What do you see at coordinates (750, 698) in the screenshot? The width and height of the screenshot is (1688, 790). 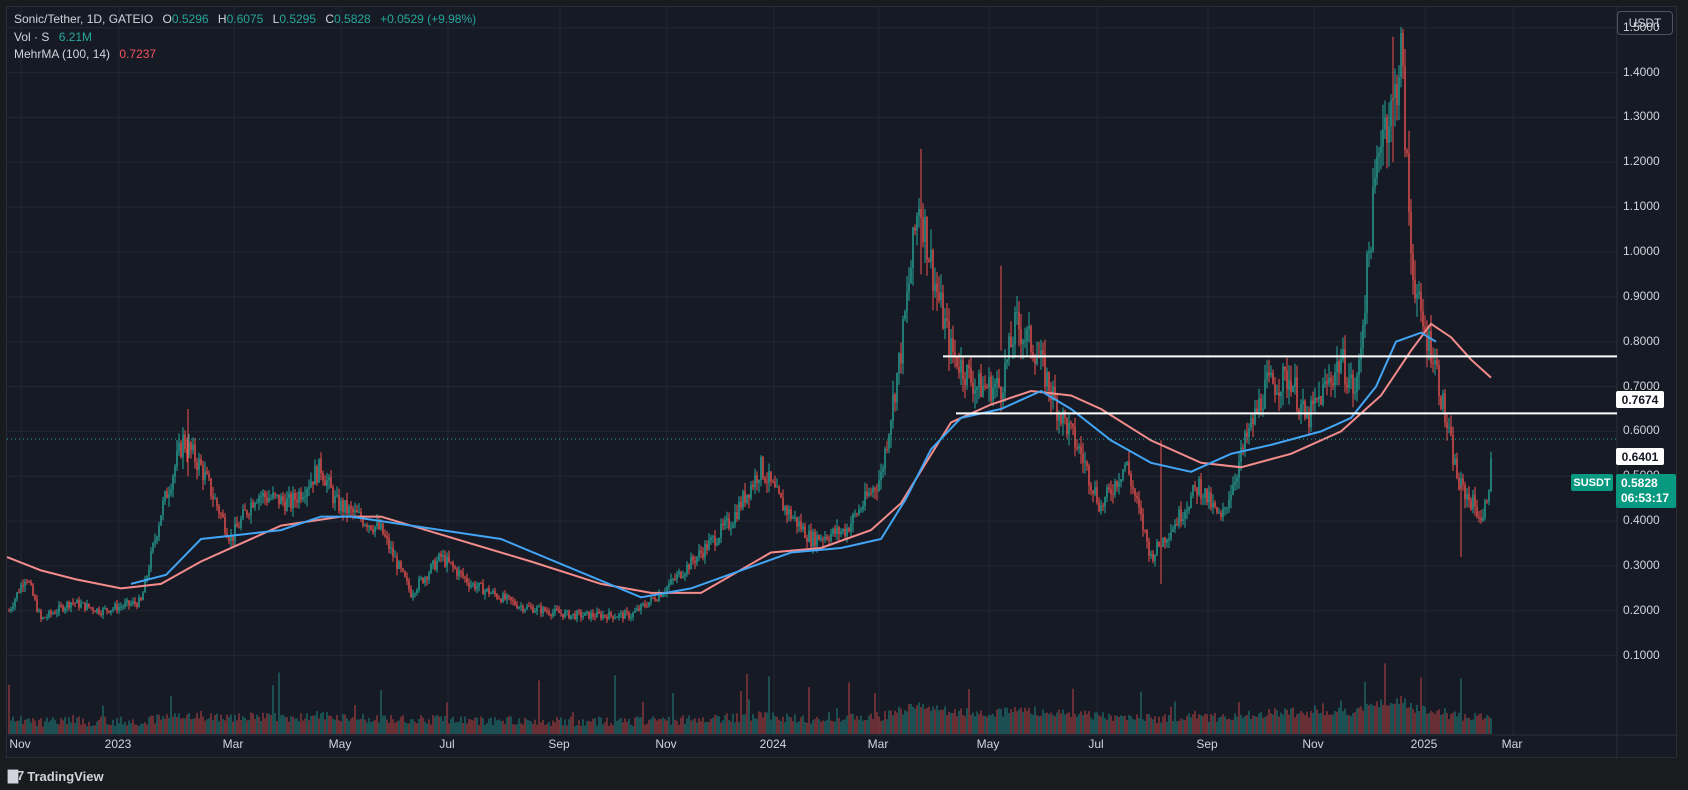 I see `volume-bars` at bounding box center [750, 698].